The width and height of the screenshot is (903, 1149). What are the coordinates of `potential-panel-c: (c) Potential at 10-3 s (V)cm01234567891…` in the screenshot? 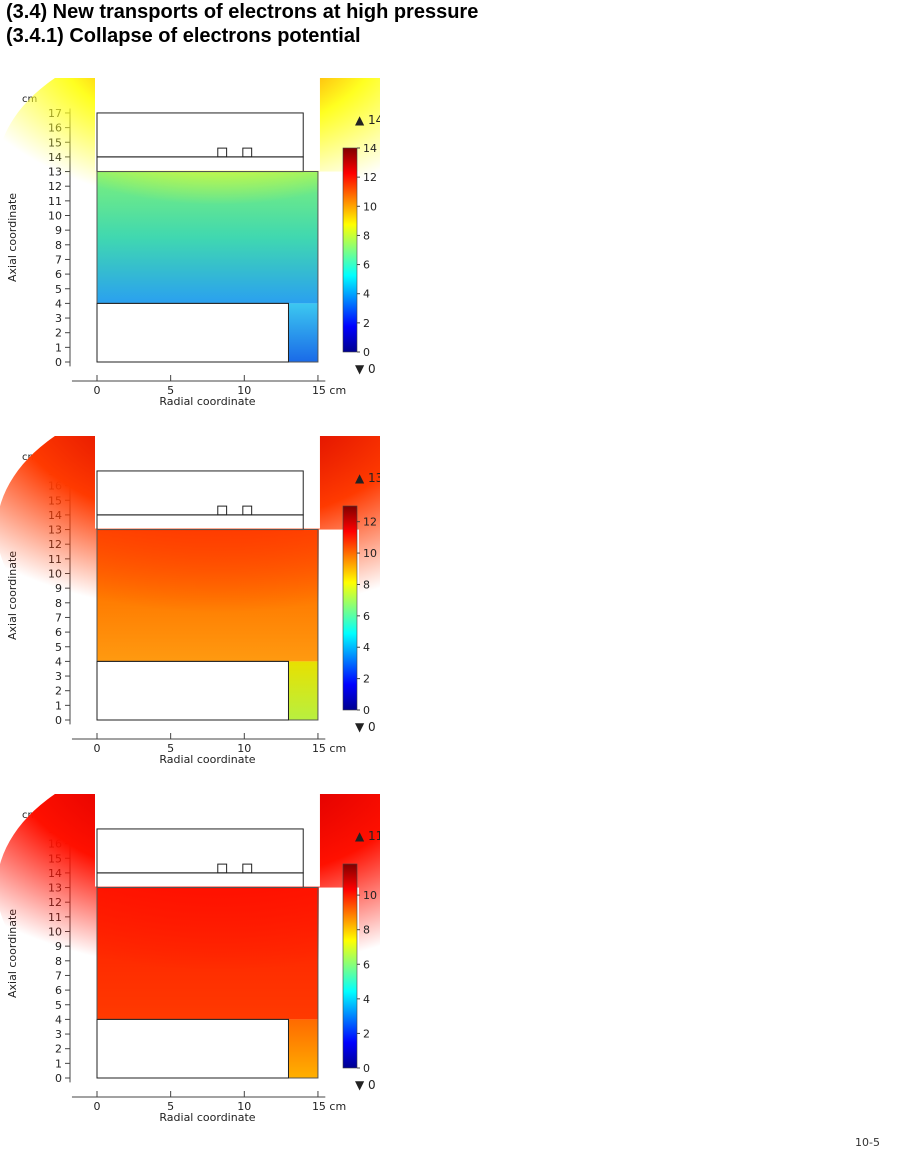 It's located at (190, 959).